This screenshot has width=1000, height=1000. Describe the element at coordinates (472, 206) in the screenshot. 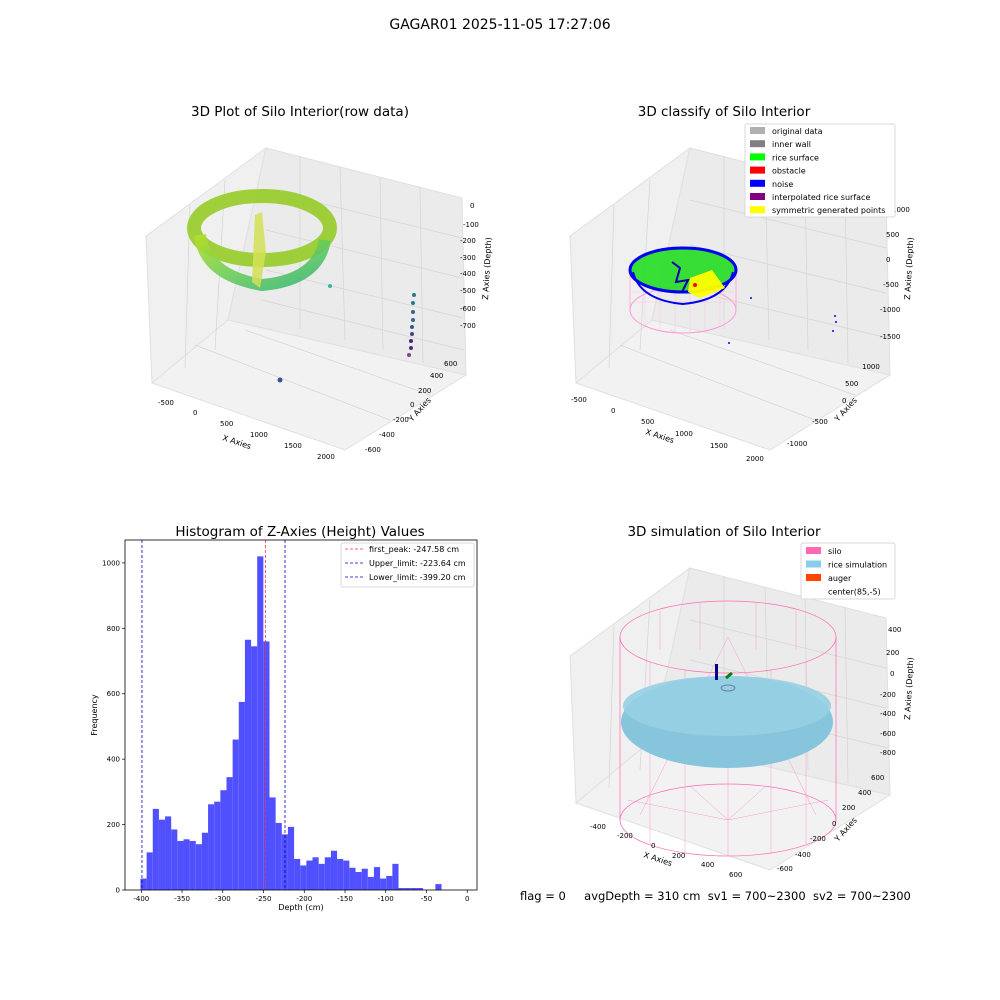

I see `panel1-ztick: 0` at that location.